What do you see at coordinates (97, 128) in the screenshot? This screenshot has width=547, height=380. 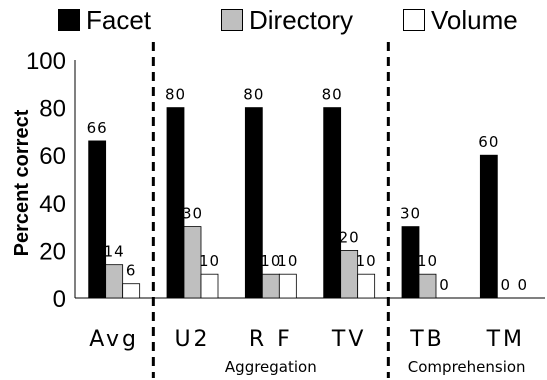 I see `data-label-facet: 66` at bounding box center [97, 128].